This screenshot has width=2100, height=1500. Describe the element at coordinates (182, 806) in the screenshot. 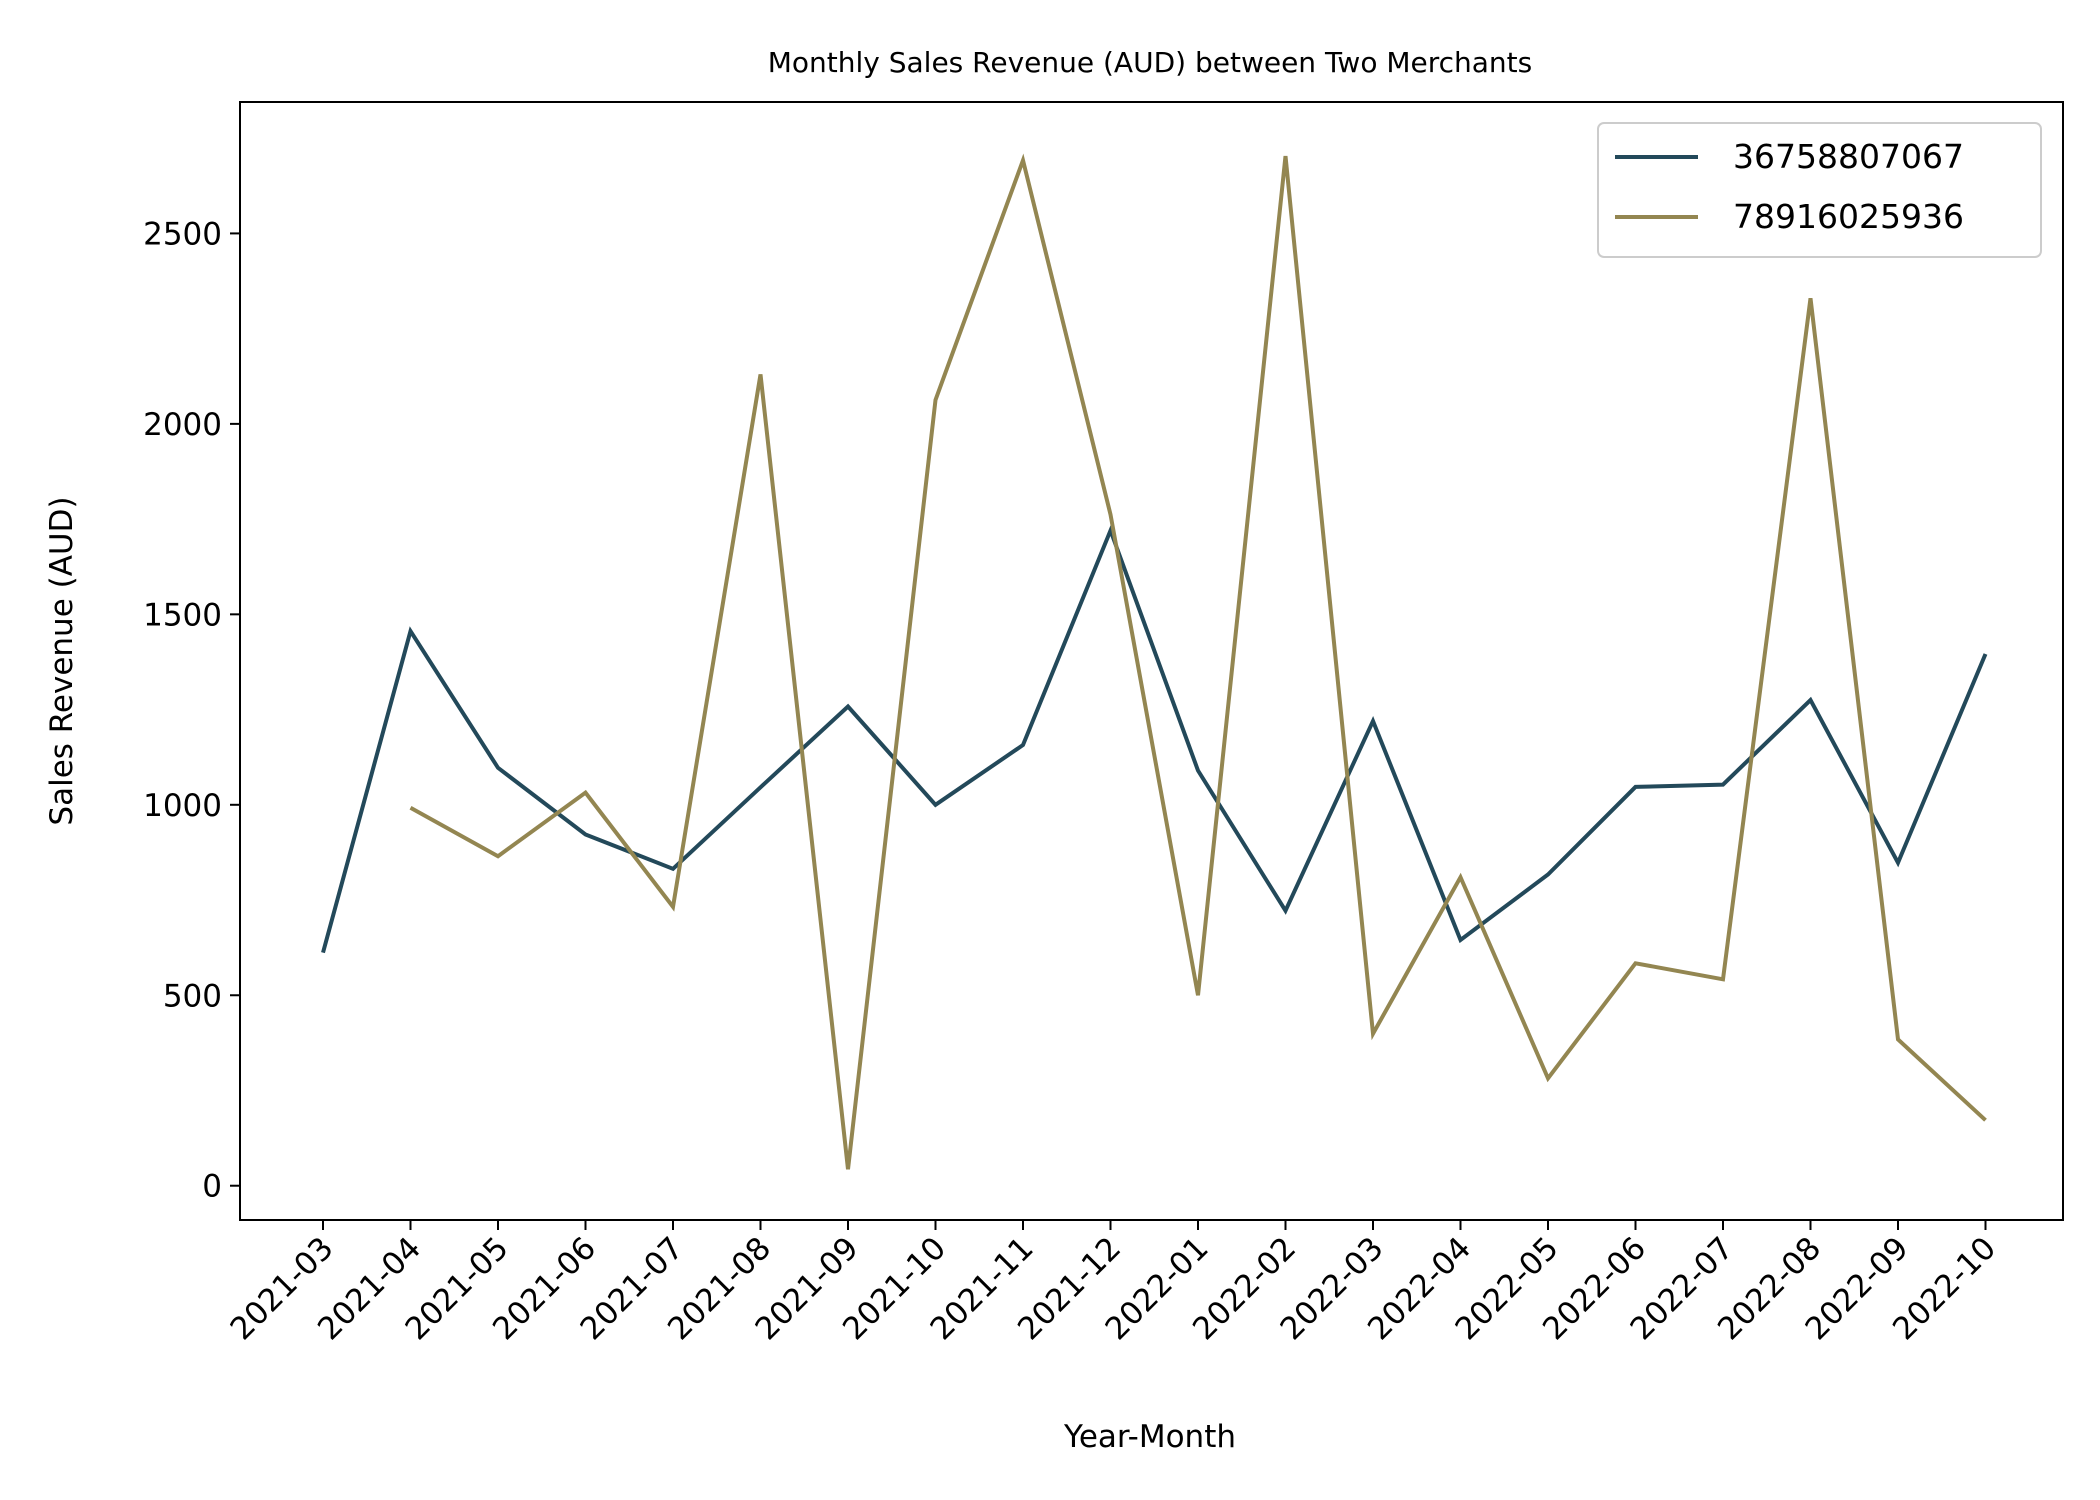

I see `y-tick-label: 1000` at that location.